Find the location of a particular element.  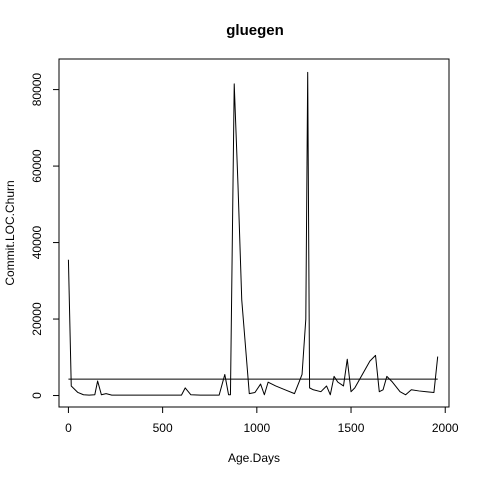

y-tick-label: 60000 is located at coordinates (37, 166).